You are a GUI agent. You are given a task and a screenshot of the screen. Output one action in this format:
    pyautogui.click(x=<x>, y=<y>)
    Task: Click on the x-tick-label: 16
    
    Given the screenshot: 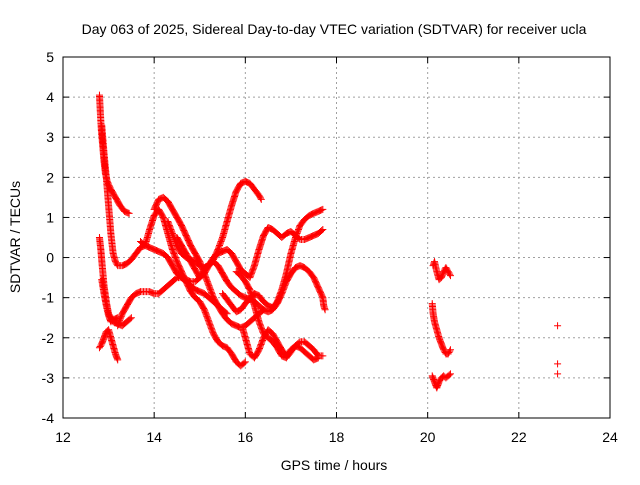 What is the action you would take?
    pyautogui.click(x=246, y=437)
    